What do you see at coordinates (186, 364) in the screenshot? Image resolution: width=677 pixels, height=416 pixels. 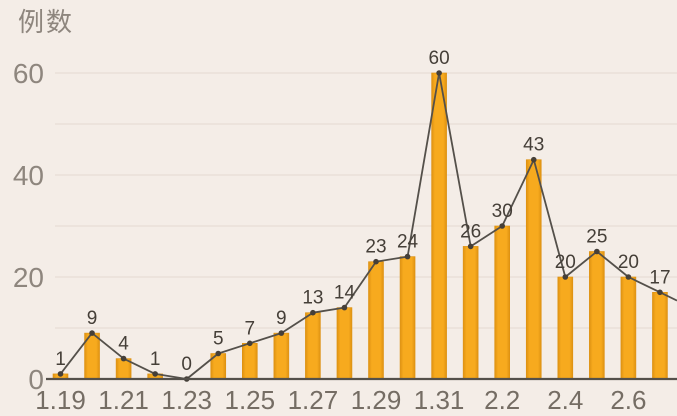 I see `bar-value-label: 0` at bounding box center [186, 364].